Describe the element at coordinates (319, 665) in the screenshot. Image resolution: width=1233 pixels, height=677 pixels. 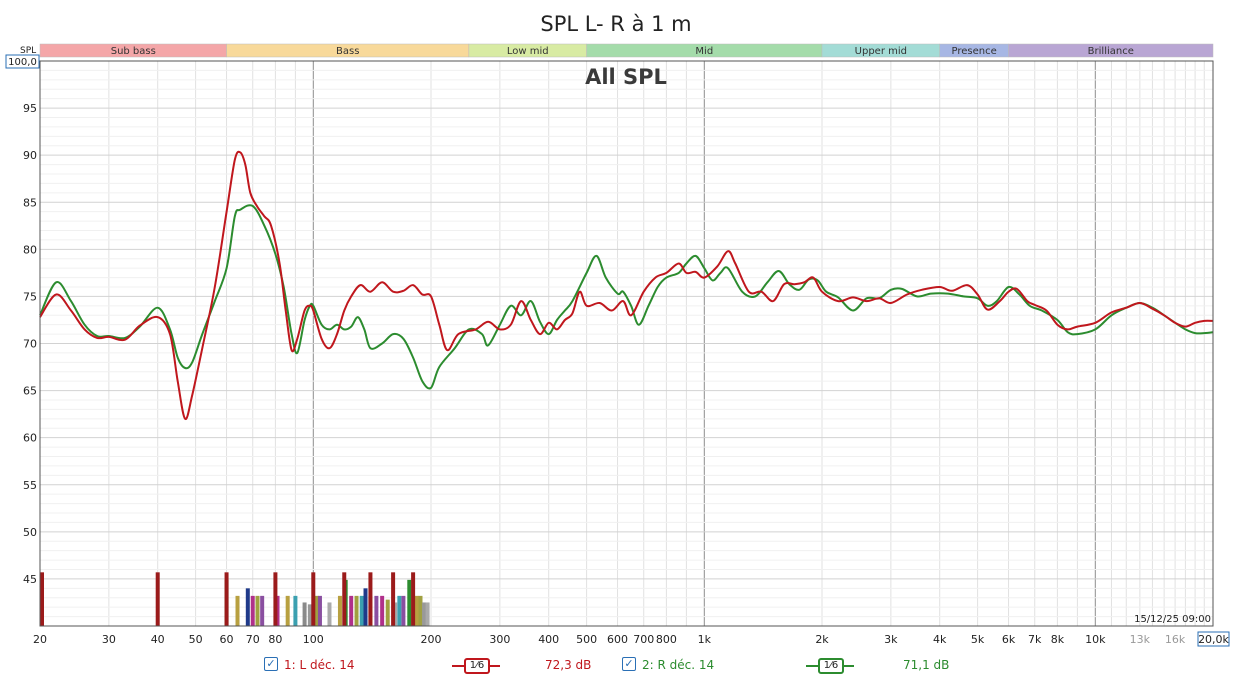
I see `series1-label: 1: L déc. 14` at that location.